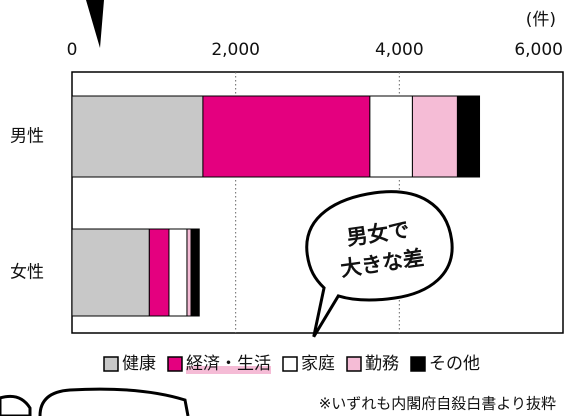 The height and width of the screenshot is (416, 566). I want to click on legend-label: 勤務, so click(382, 364).